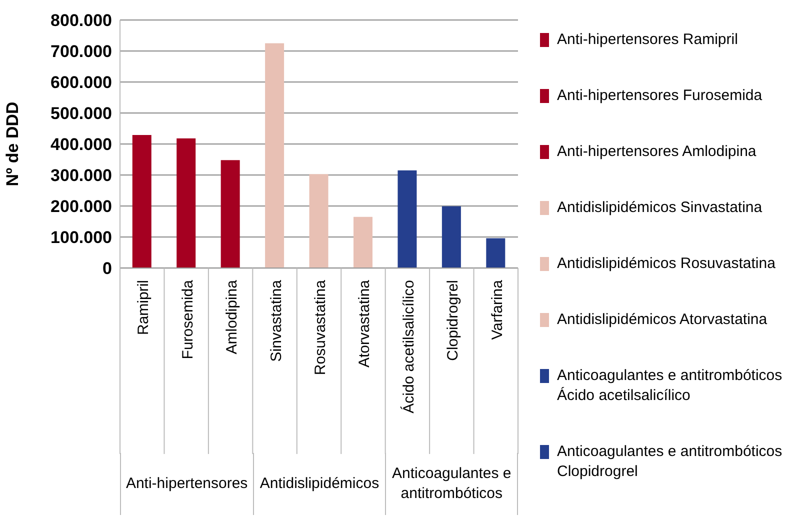  Describe the element at coordinates (81, 114) in the screenshot. I see `y-tick-label: 500.000` at that location.